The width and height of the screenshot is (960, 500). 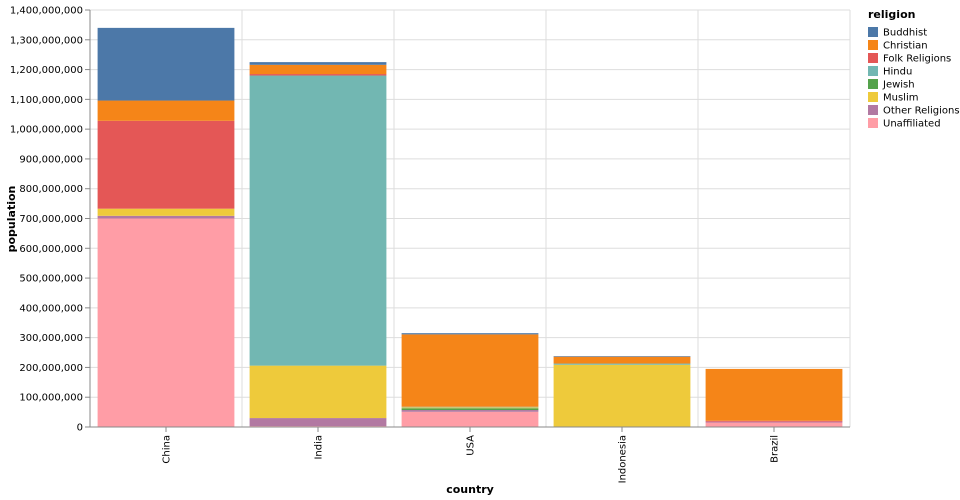 I want to click on bar-segment-india-buddhist, so click(x=318, y=63).